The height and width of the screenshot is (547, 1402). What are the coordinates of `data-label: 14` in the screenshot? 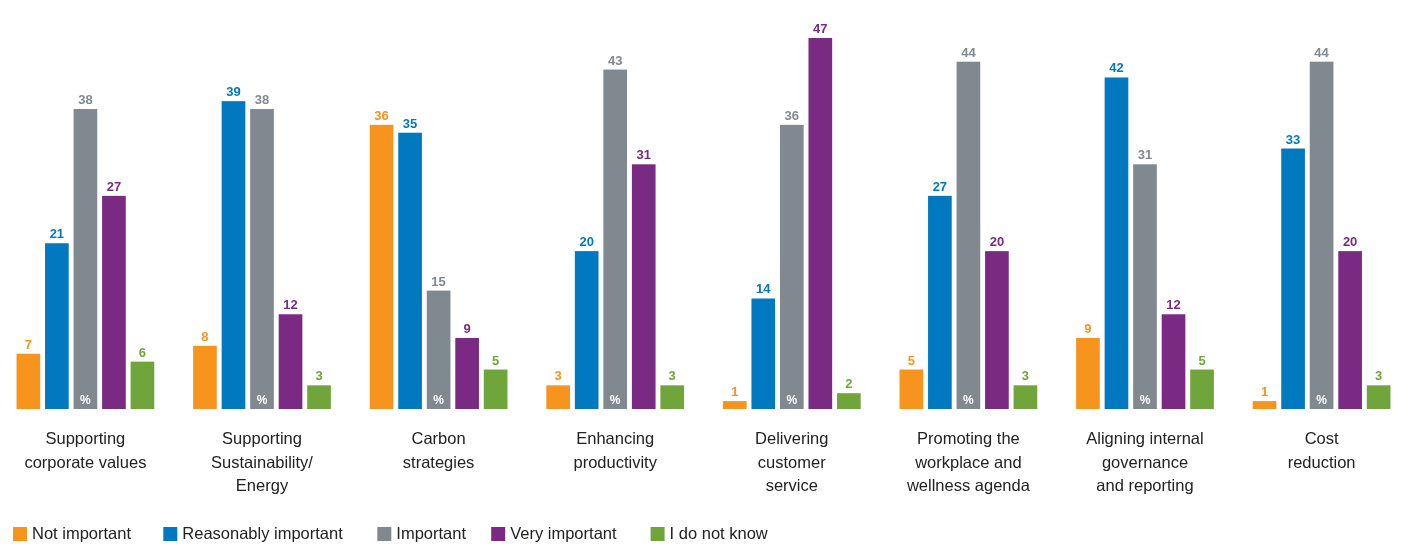 It's located at (764, 289).